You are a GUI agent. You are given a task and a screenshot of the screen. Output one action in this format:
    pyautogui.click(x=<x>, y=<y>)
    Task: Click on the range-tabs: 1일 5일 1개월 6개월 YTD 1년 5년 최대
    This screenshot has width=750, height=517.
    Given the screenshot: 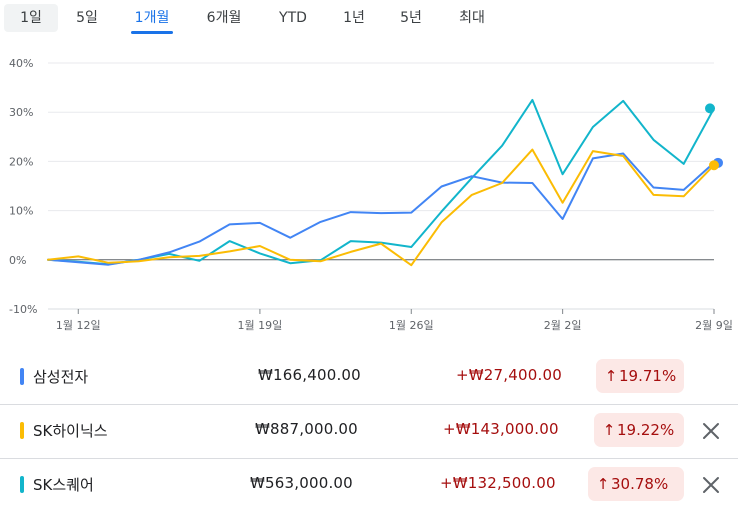 What is the action you would take?
    pyautogui.click(x=375, y=18)
    